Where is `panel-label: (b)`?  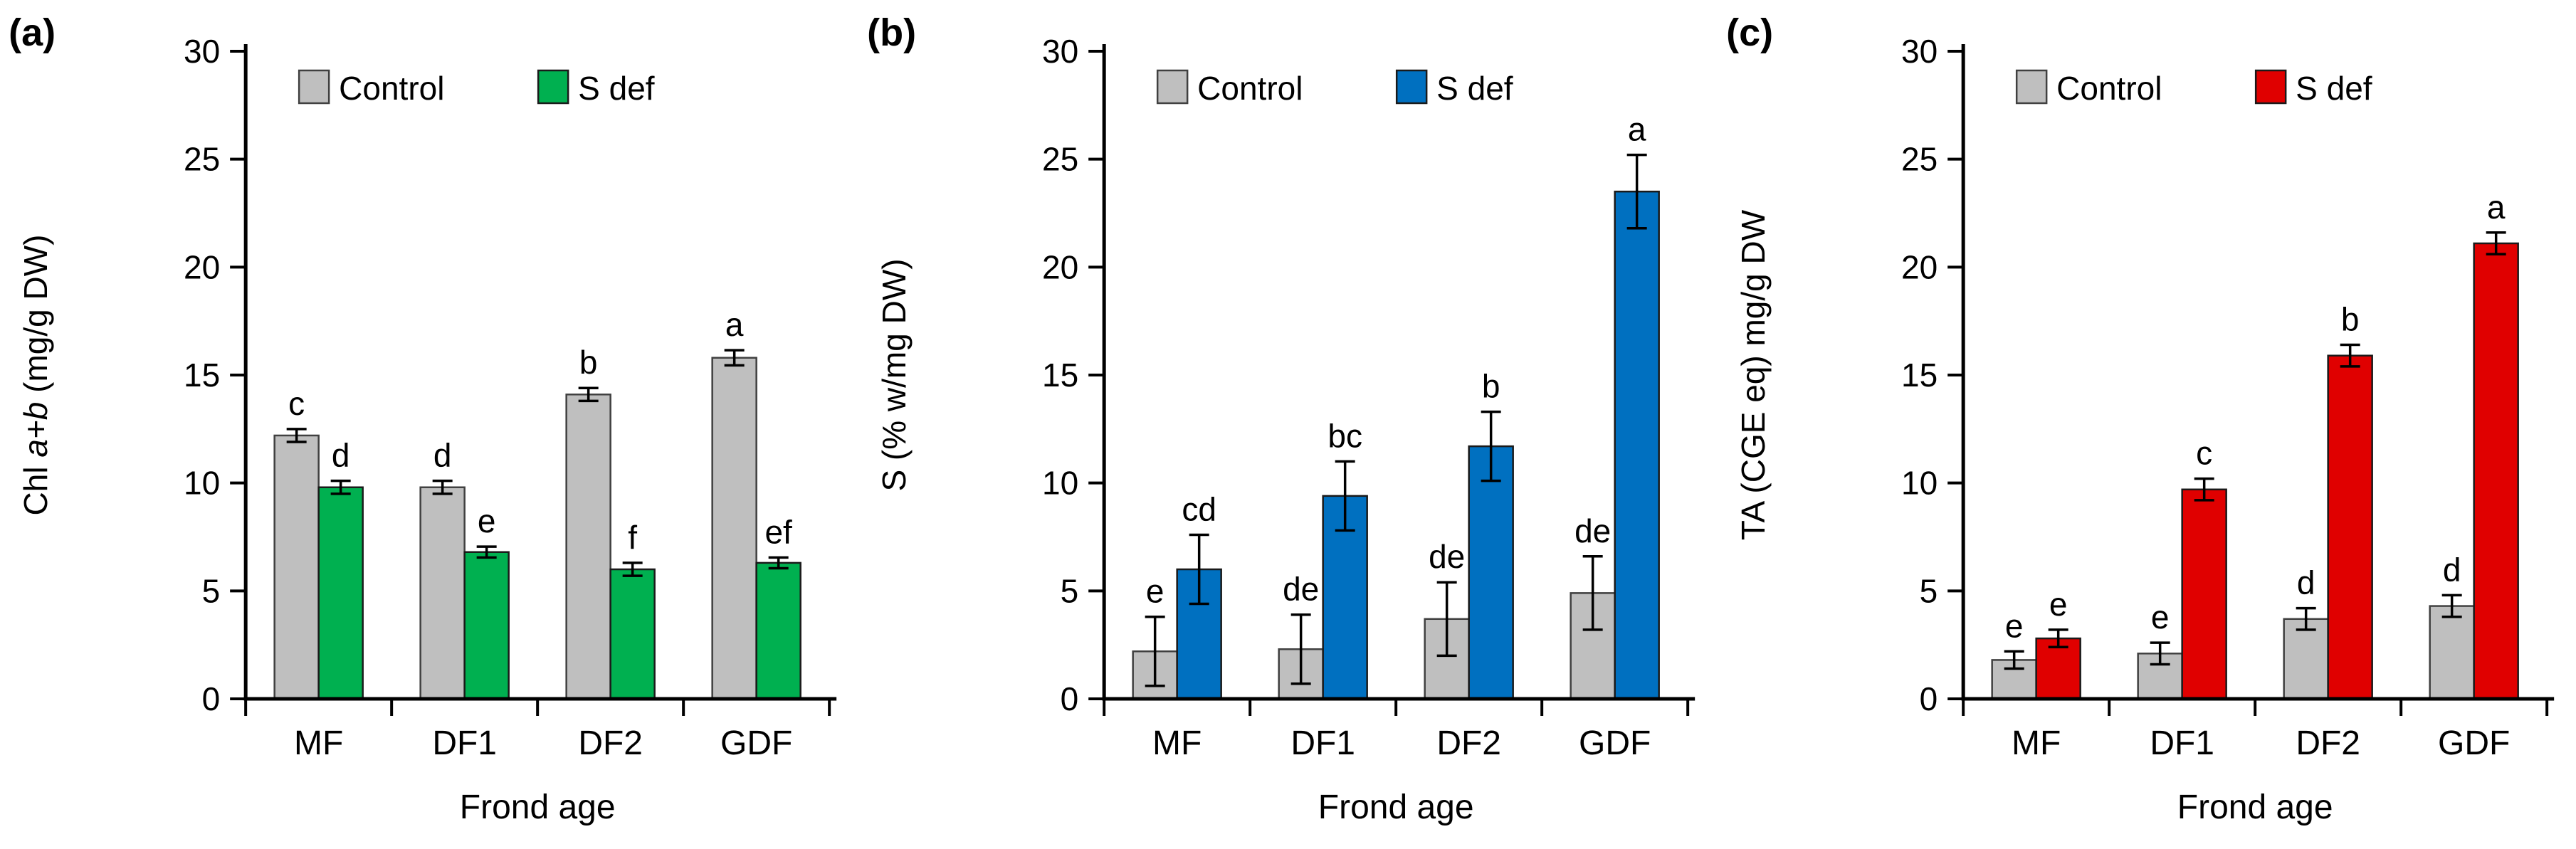
panel-label: (b) is located at coordinates (891, 32).